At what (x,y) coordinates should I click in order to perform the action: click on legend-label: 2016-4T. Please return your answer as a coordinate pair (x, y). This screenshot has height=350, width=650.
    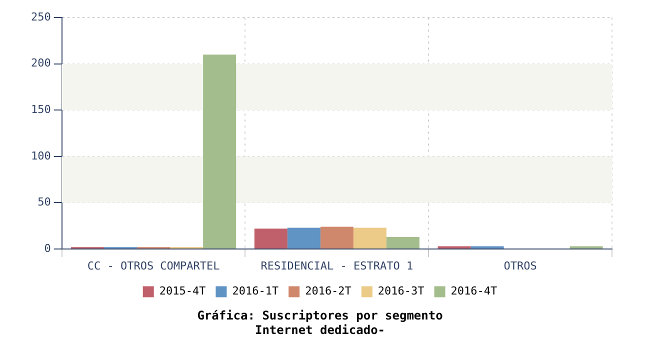
    Looking at the image, I should click on (474, 291).